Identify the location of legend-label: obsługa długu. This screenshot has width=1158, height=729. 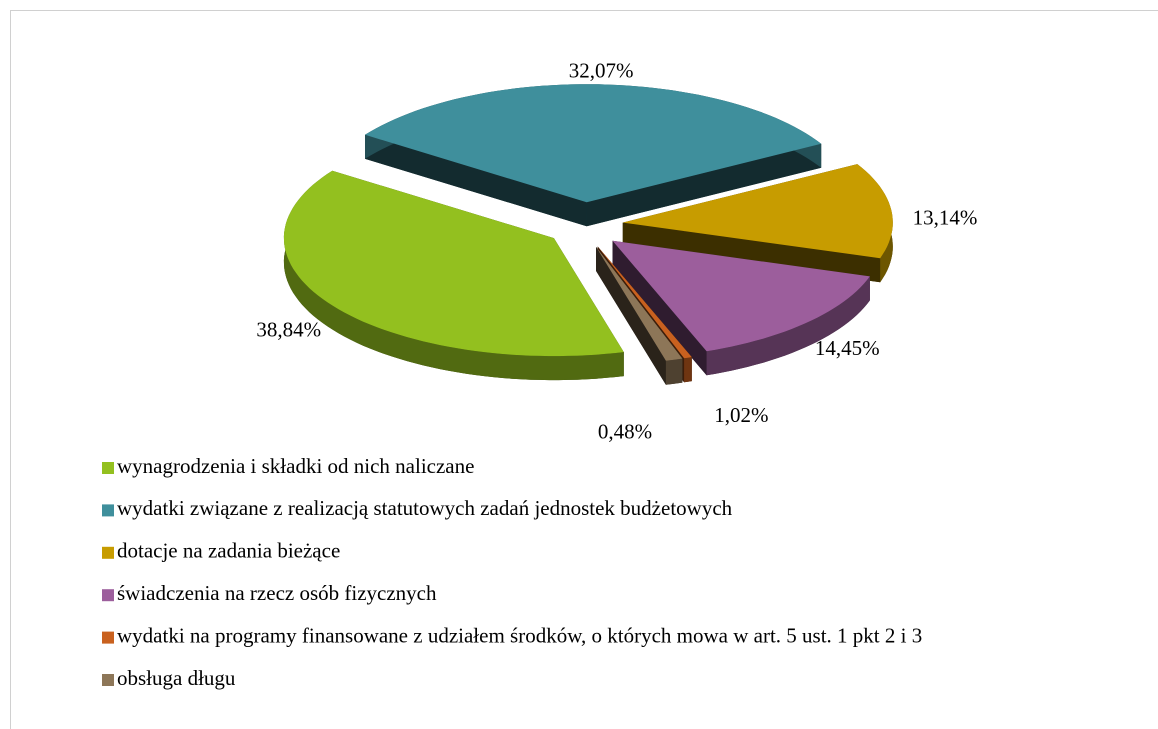
(176, 678).